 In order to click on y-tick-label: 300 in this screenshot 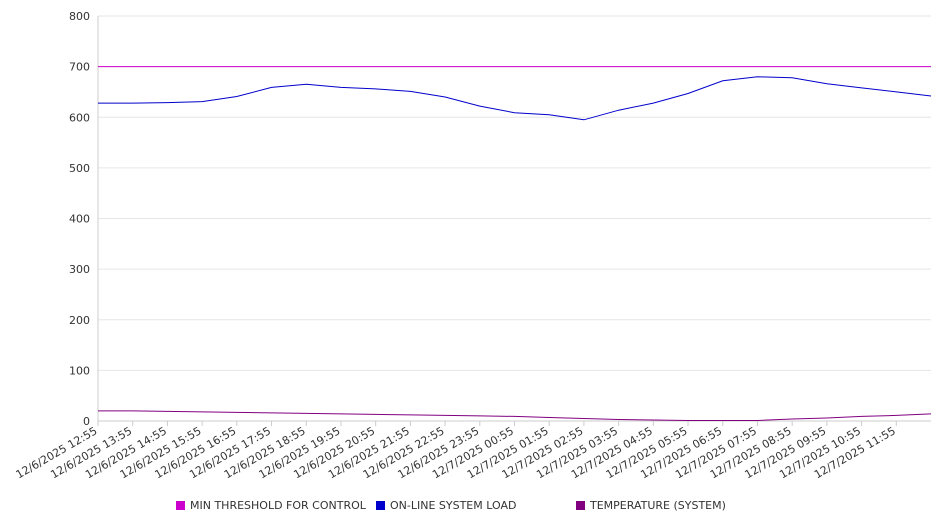, I will do `click(79, 269)`.